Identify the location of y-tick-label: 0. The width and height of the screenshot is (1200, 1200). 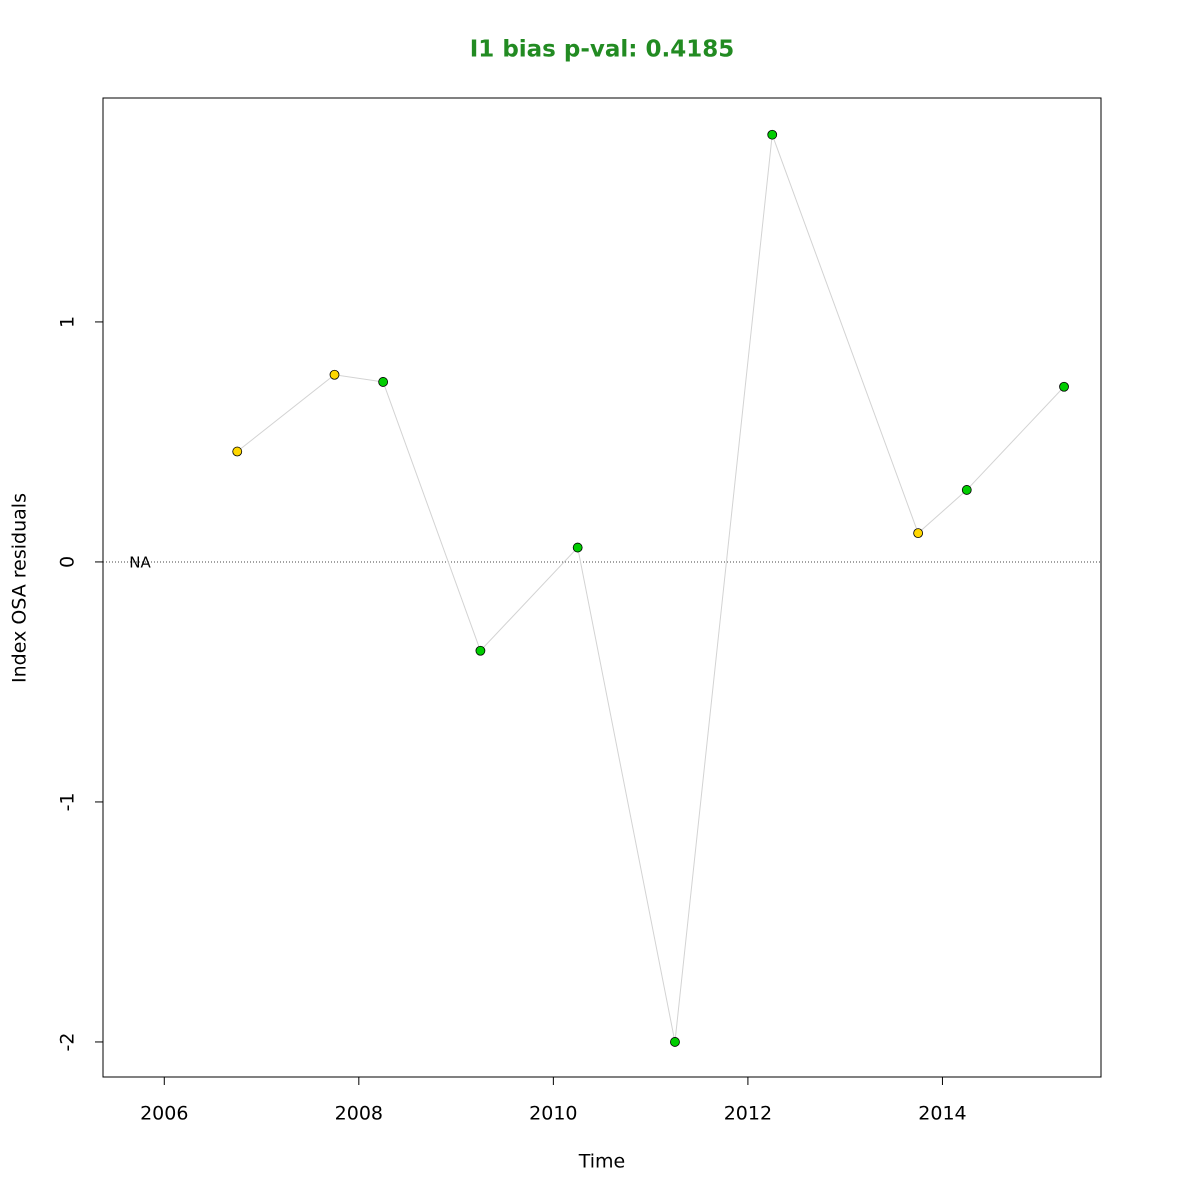
(68, 562).